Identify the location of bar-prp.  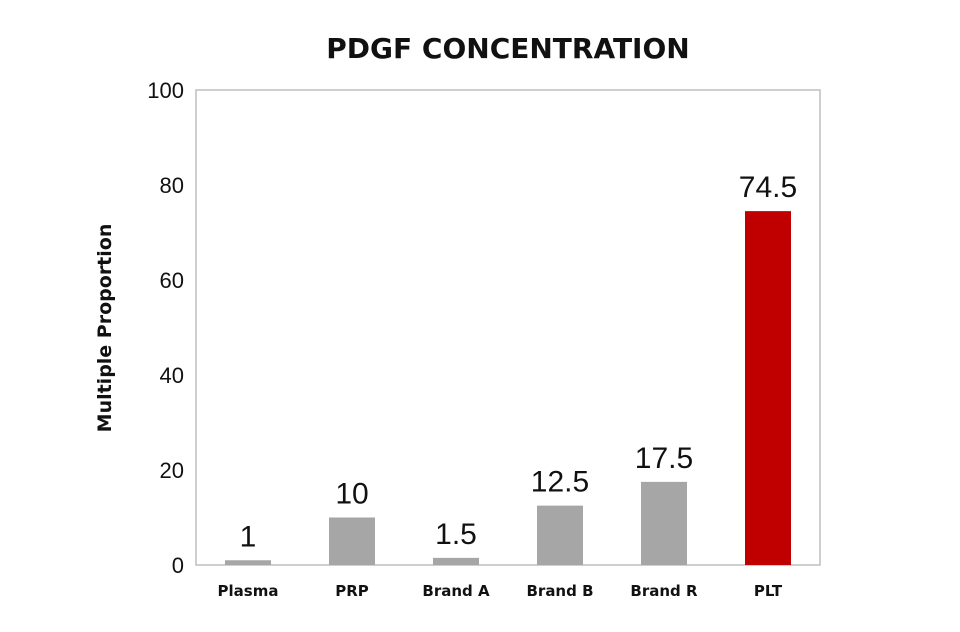
(352, 541).